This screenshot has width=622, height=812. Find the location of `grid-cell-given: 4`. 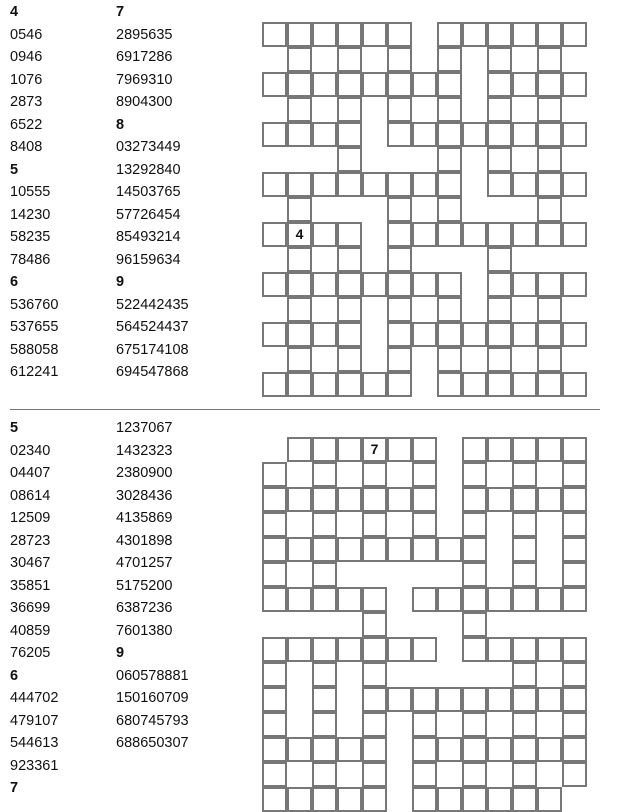

grid-cell-given: 4 is located at coordinates (299, 234).